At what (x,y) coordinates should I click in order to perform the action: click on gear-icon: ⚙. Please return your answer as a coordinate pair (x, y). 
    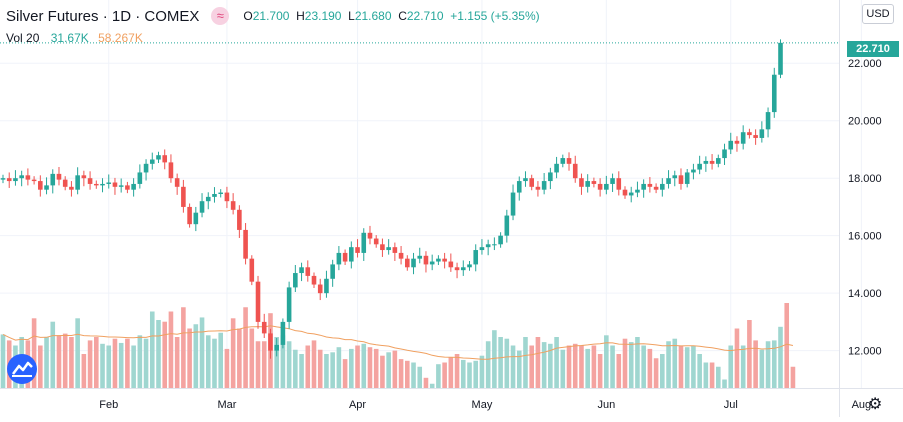
    Looking at the image, I should click on (875, 404).